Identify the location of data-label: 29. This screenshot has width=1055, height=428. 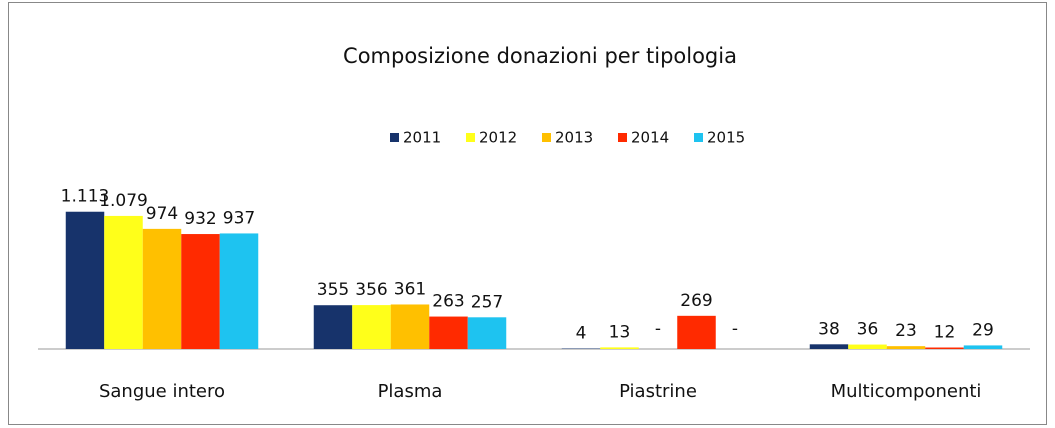
(983, 330).